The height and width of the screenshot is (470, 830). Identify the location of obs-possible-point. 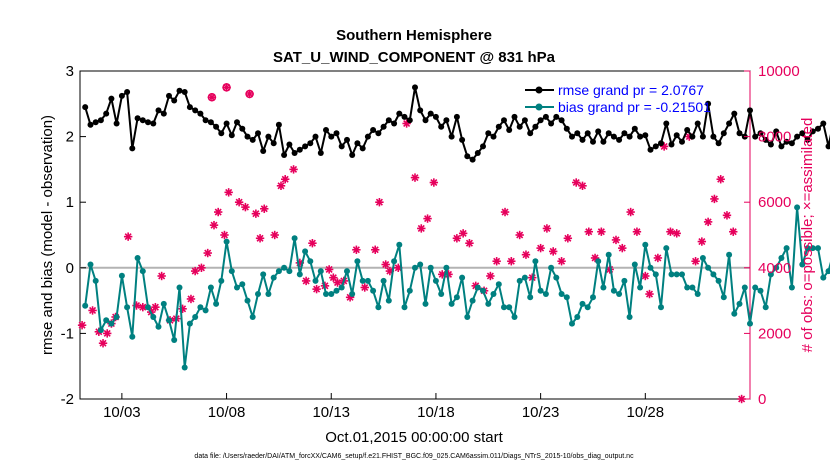
(226, 87).